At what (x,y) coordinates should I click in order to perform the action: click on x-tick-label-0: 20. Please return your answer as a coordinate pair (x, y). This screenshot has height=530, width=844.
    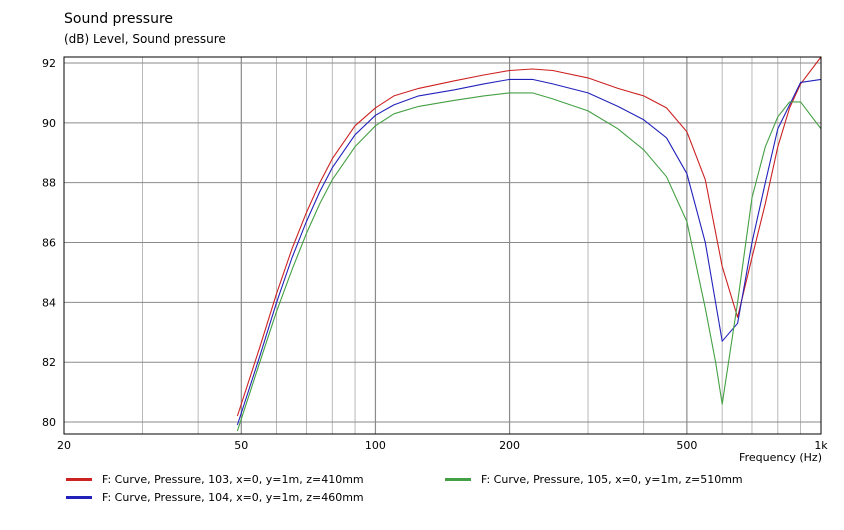
    Looking at the image, I should click on (64, 445).